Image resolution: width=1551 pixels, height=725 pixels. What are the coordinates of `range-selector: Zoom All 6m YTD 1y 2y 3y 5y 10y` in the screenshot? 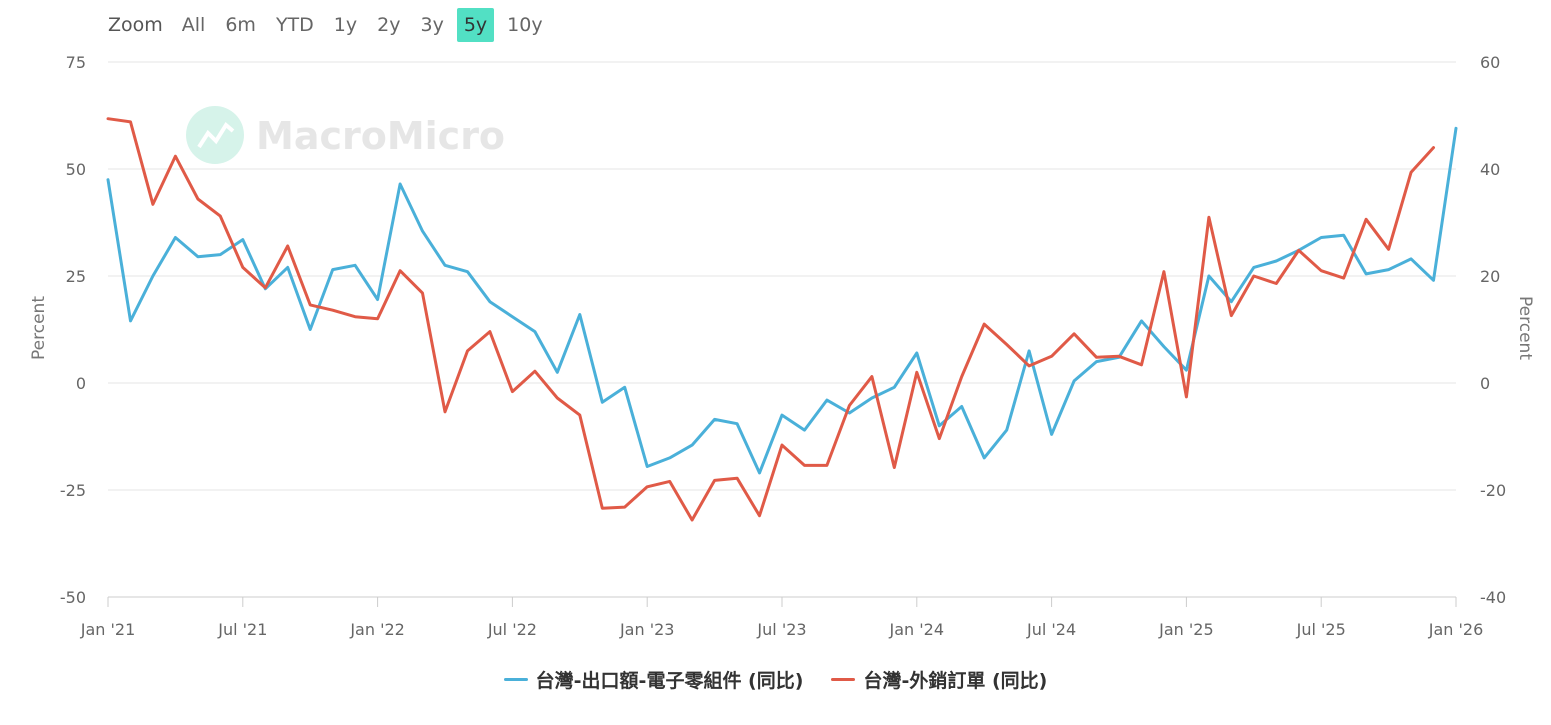 It's located at (328, 25).